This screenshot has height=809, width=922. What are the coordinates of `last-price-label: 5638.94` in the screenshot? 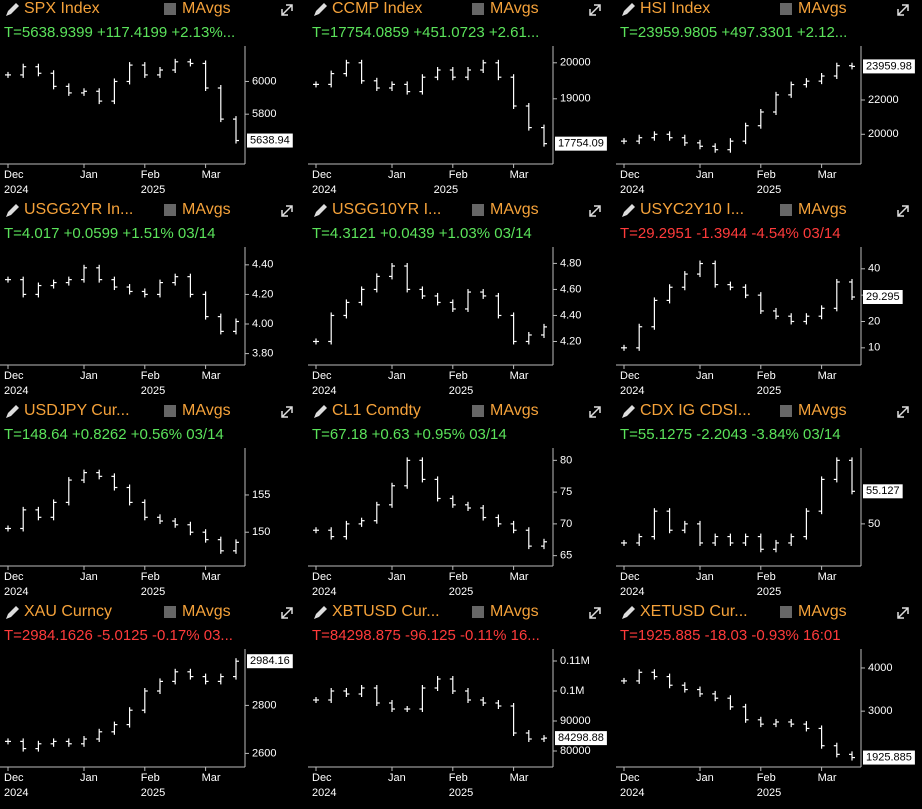 It's located at (270, 140).